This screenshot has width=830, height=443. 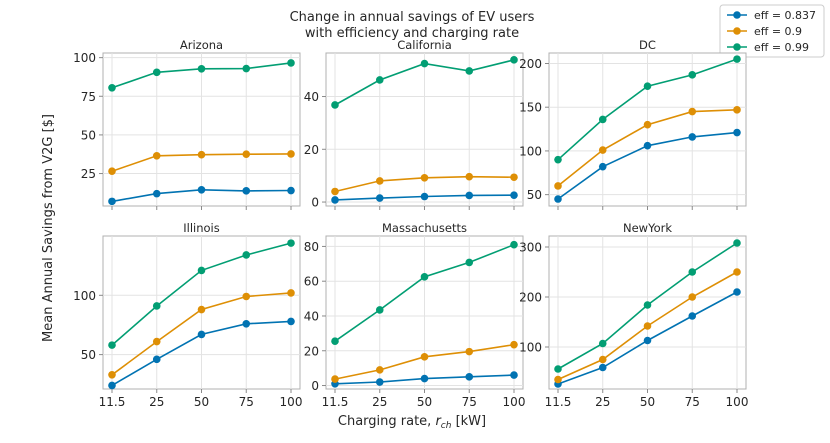 What do you see at coordinates (781, 47) in the screenshot?
I see `legend-label-2: eff = 0.99` at bounding box center [781, 47].